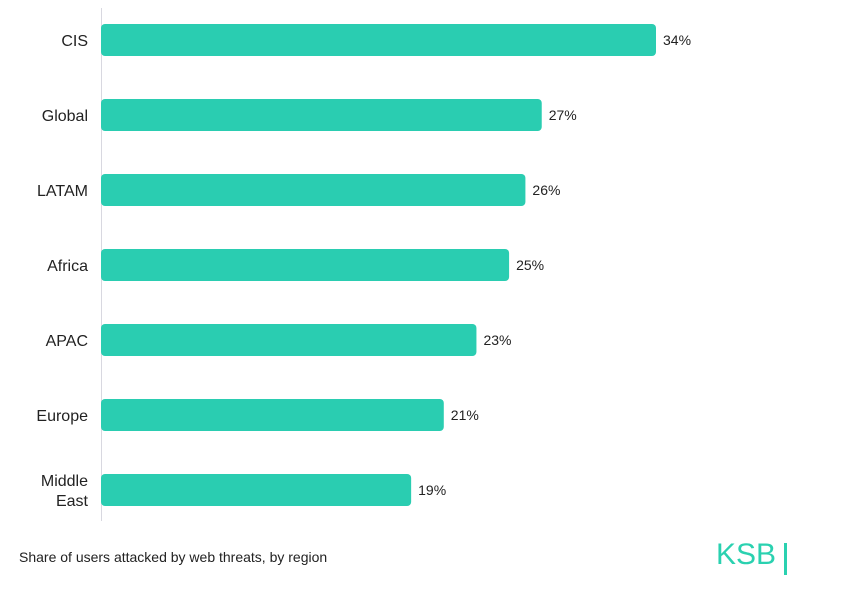  I want to click on category-label: Africa, so click(67, 266).